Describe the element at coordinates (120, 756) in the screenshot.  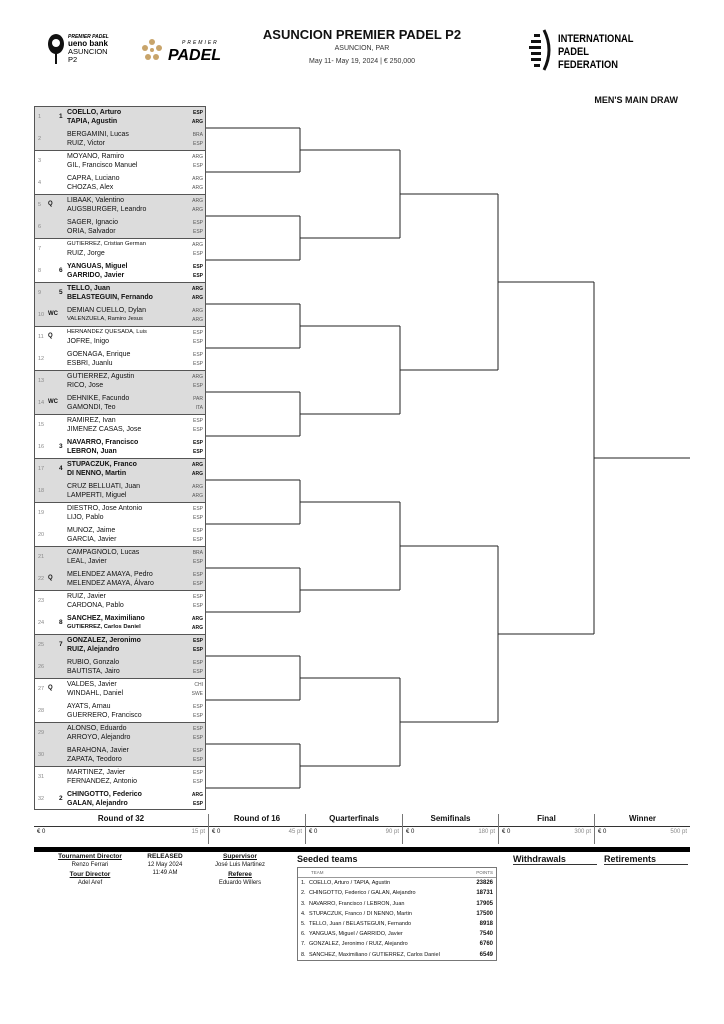
I see `draw-entry: 30 BARAHONA, Javier ZAPATA, Teodoro ESP ESP` at that location.